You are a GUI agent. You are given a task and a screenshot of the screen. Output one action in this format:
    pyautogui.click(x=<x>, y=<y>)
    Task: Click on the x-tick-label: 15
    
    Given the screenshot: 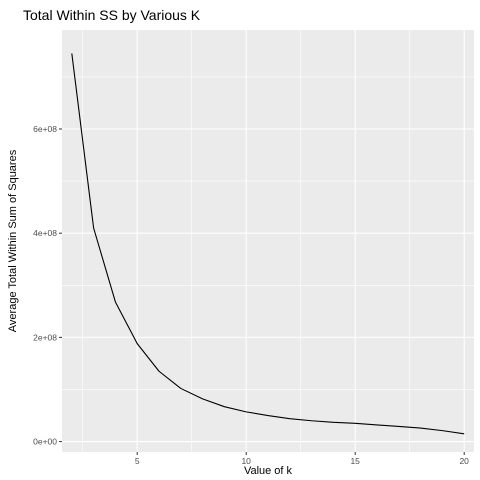 What is the action you would take?
    pyautogui.click(x=355, y=461)
    